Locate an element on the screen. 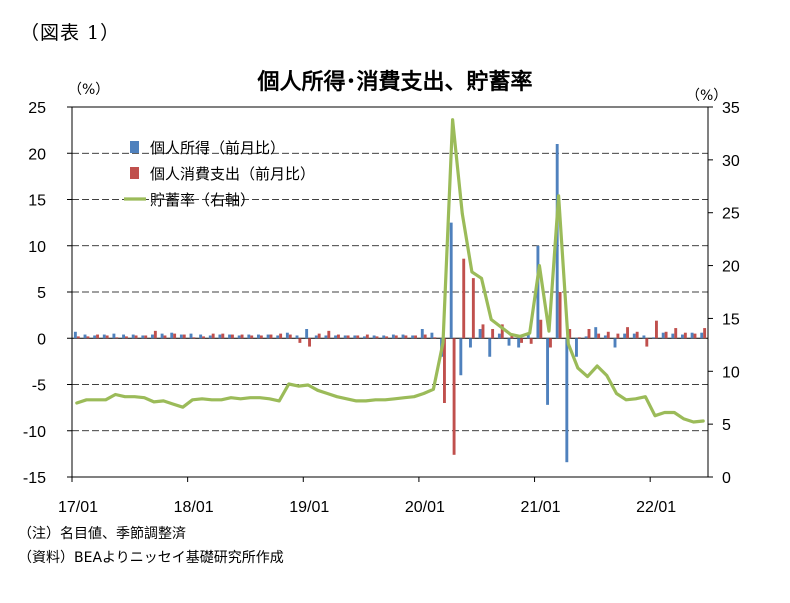  x-tick-label: 22/01 is located at coordinates (656, 507).